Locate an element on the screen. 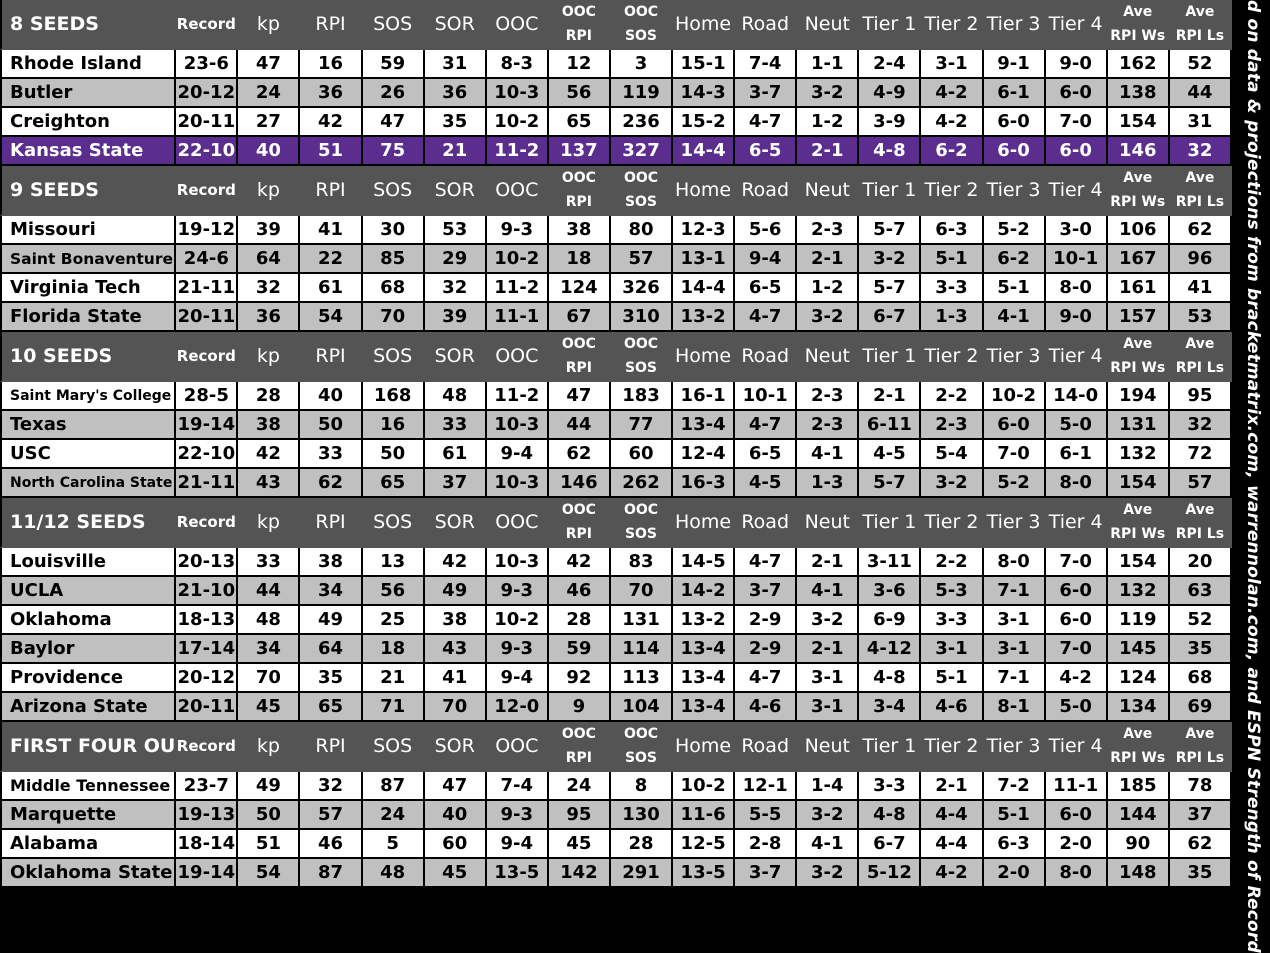  column-header-line2: SOS is located at coordinates (641, 36).